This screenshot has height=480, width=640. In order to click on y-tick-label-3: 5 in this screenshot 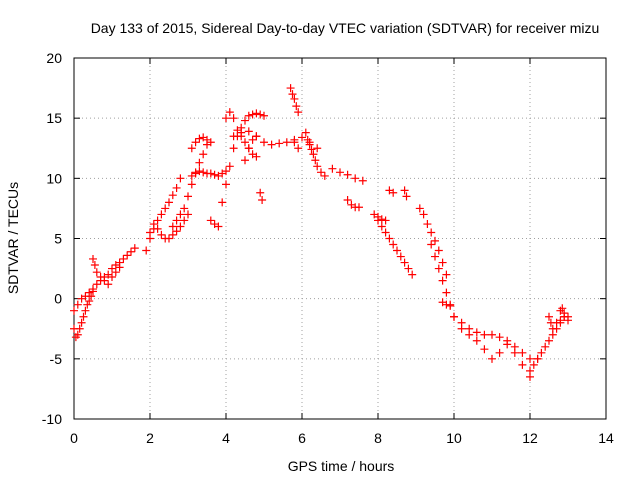, I will do `click(58, 239)`.